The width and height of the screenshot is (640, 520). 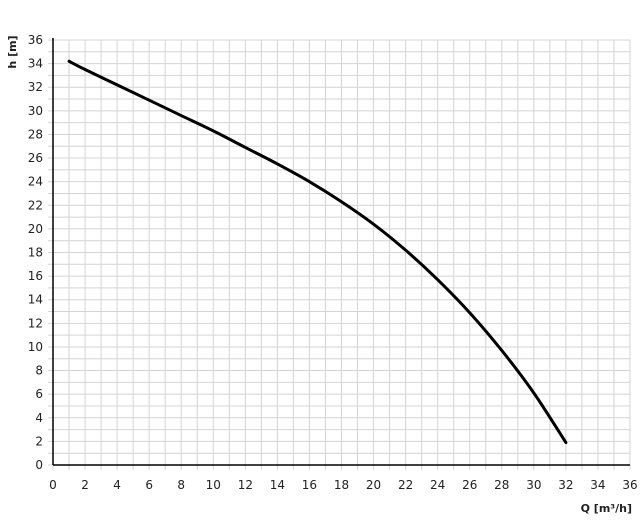 I want to click on y-tick-label: 22, so click(x=35, y=205).